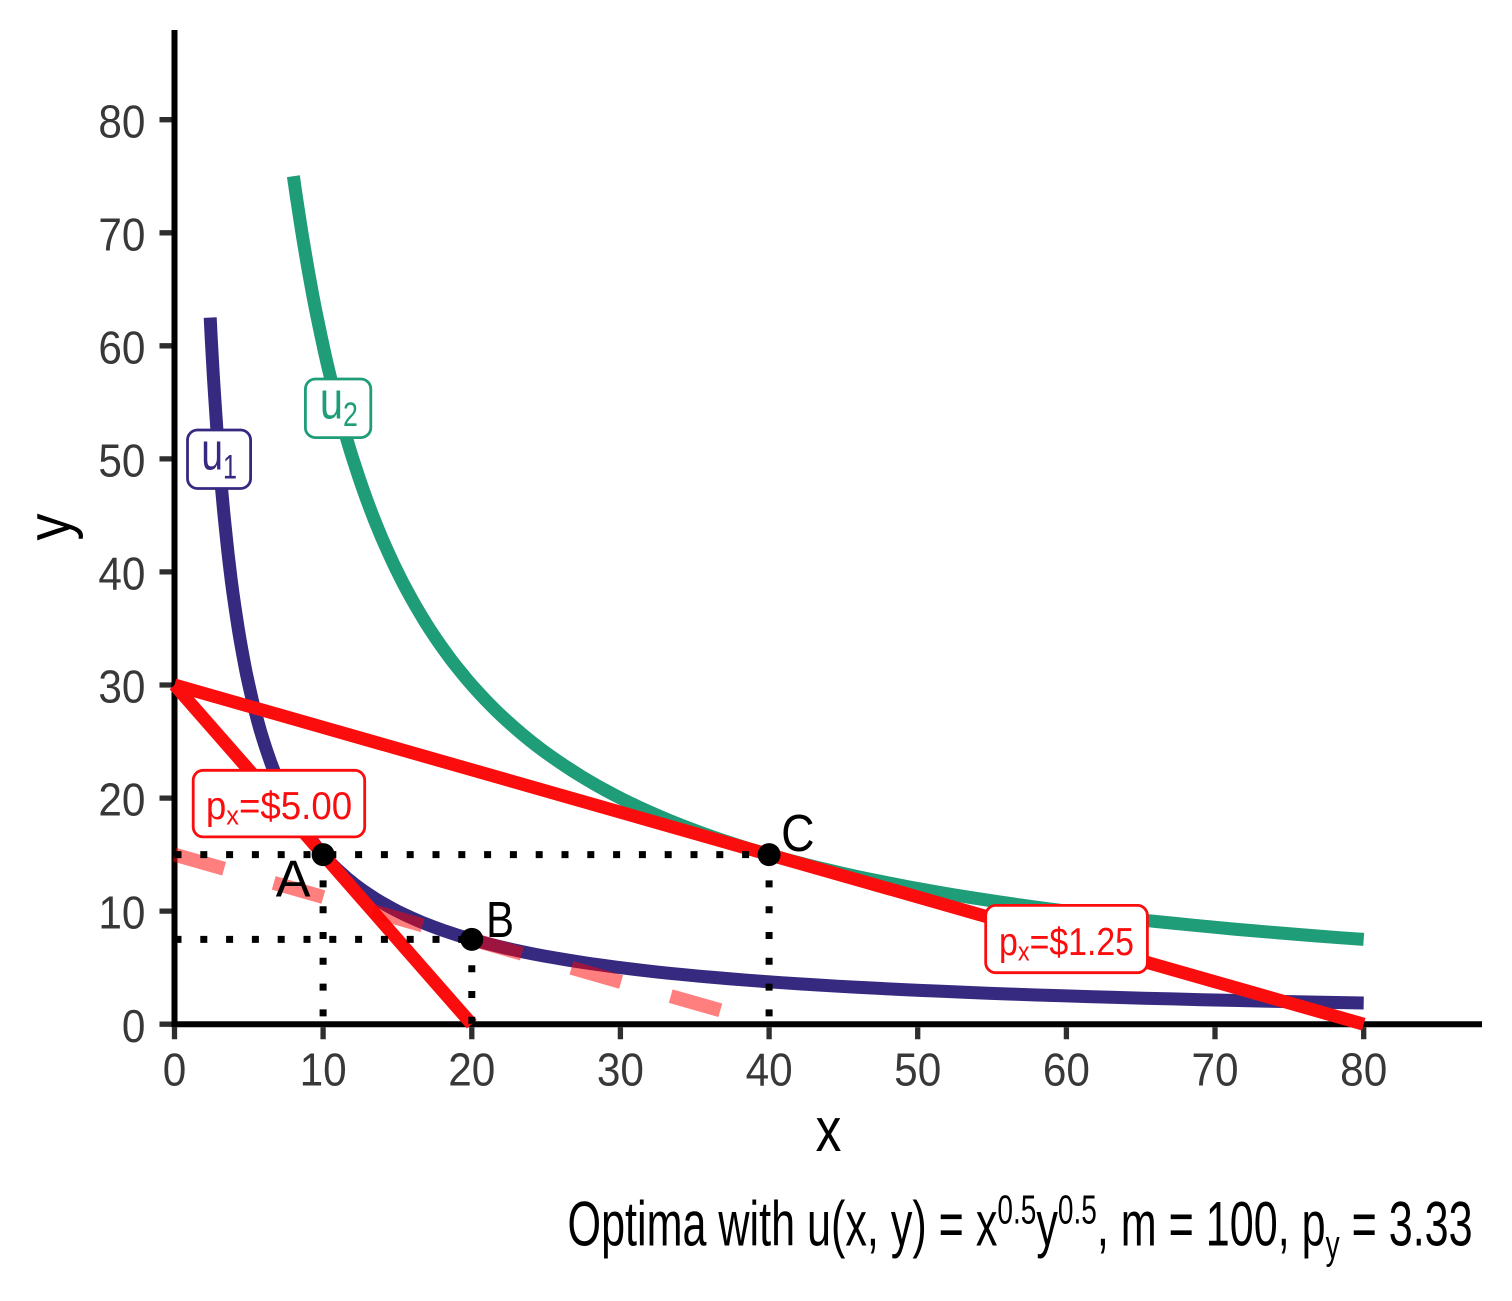  I want to click on svg-text: x, so click(829, 1131).